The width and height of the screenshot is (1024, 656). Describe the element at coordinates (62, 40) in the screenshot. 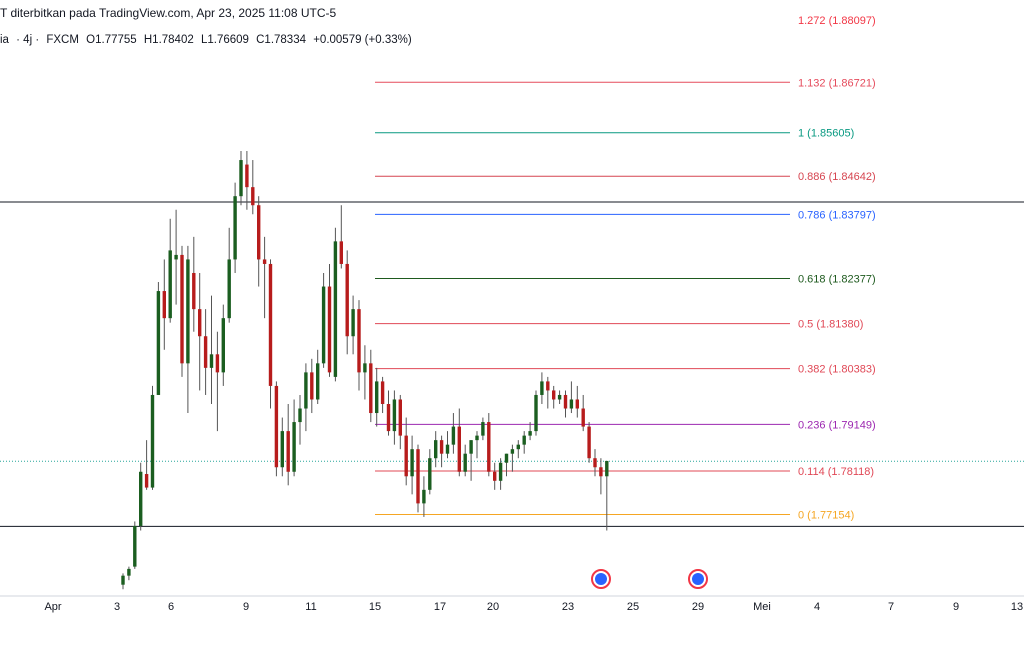

I see `source-label: FXCM` at that location.